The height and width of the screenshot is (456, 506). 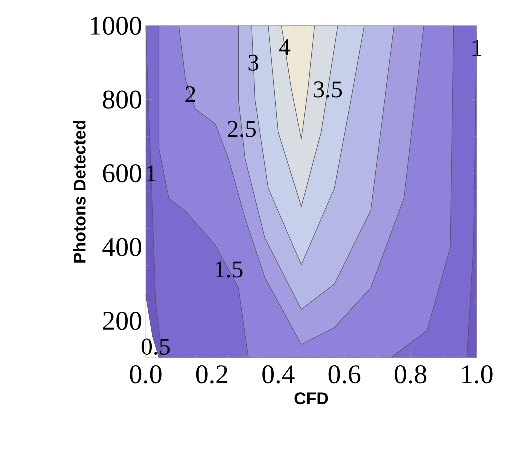 I want to click on y-tick-label: 600, so click(x=122, y=173).